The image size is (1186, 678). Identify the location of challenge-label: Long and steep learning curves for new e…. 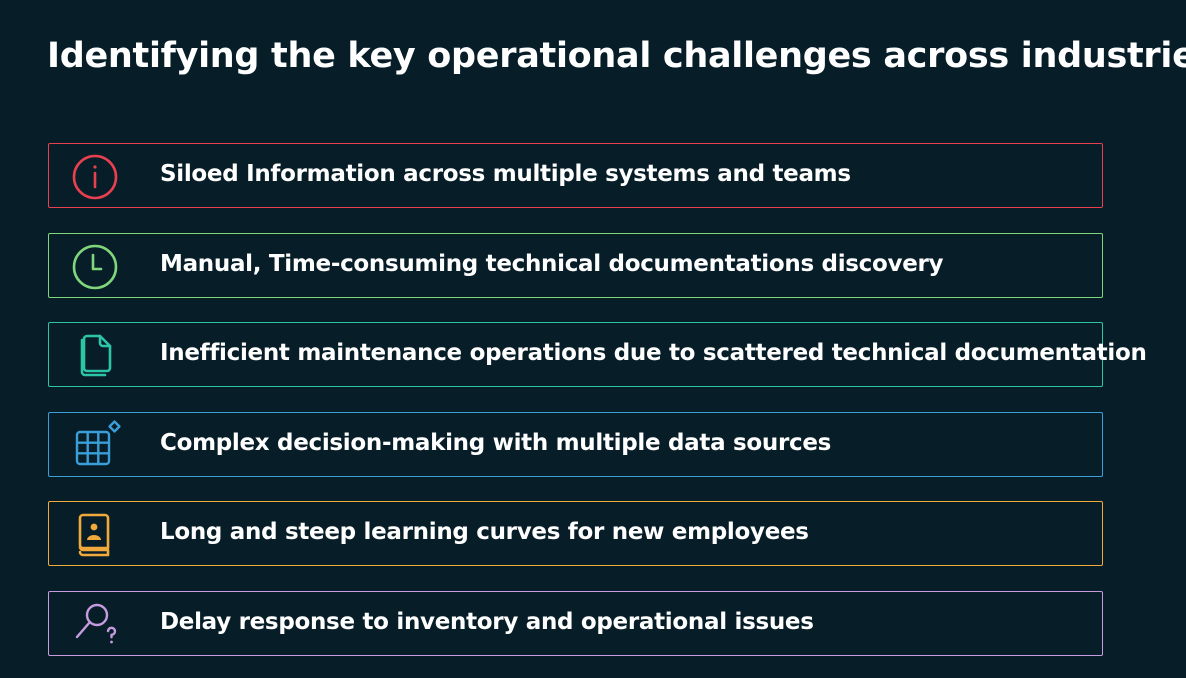
(484, 532).